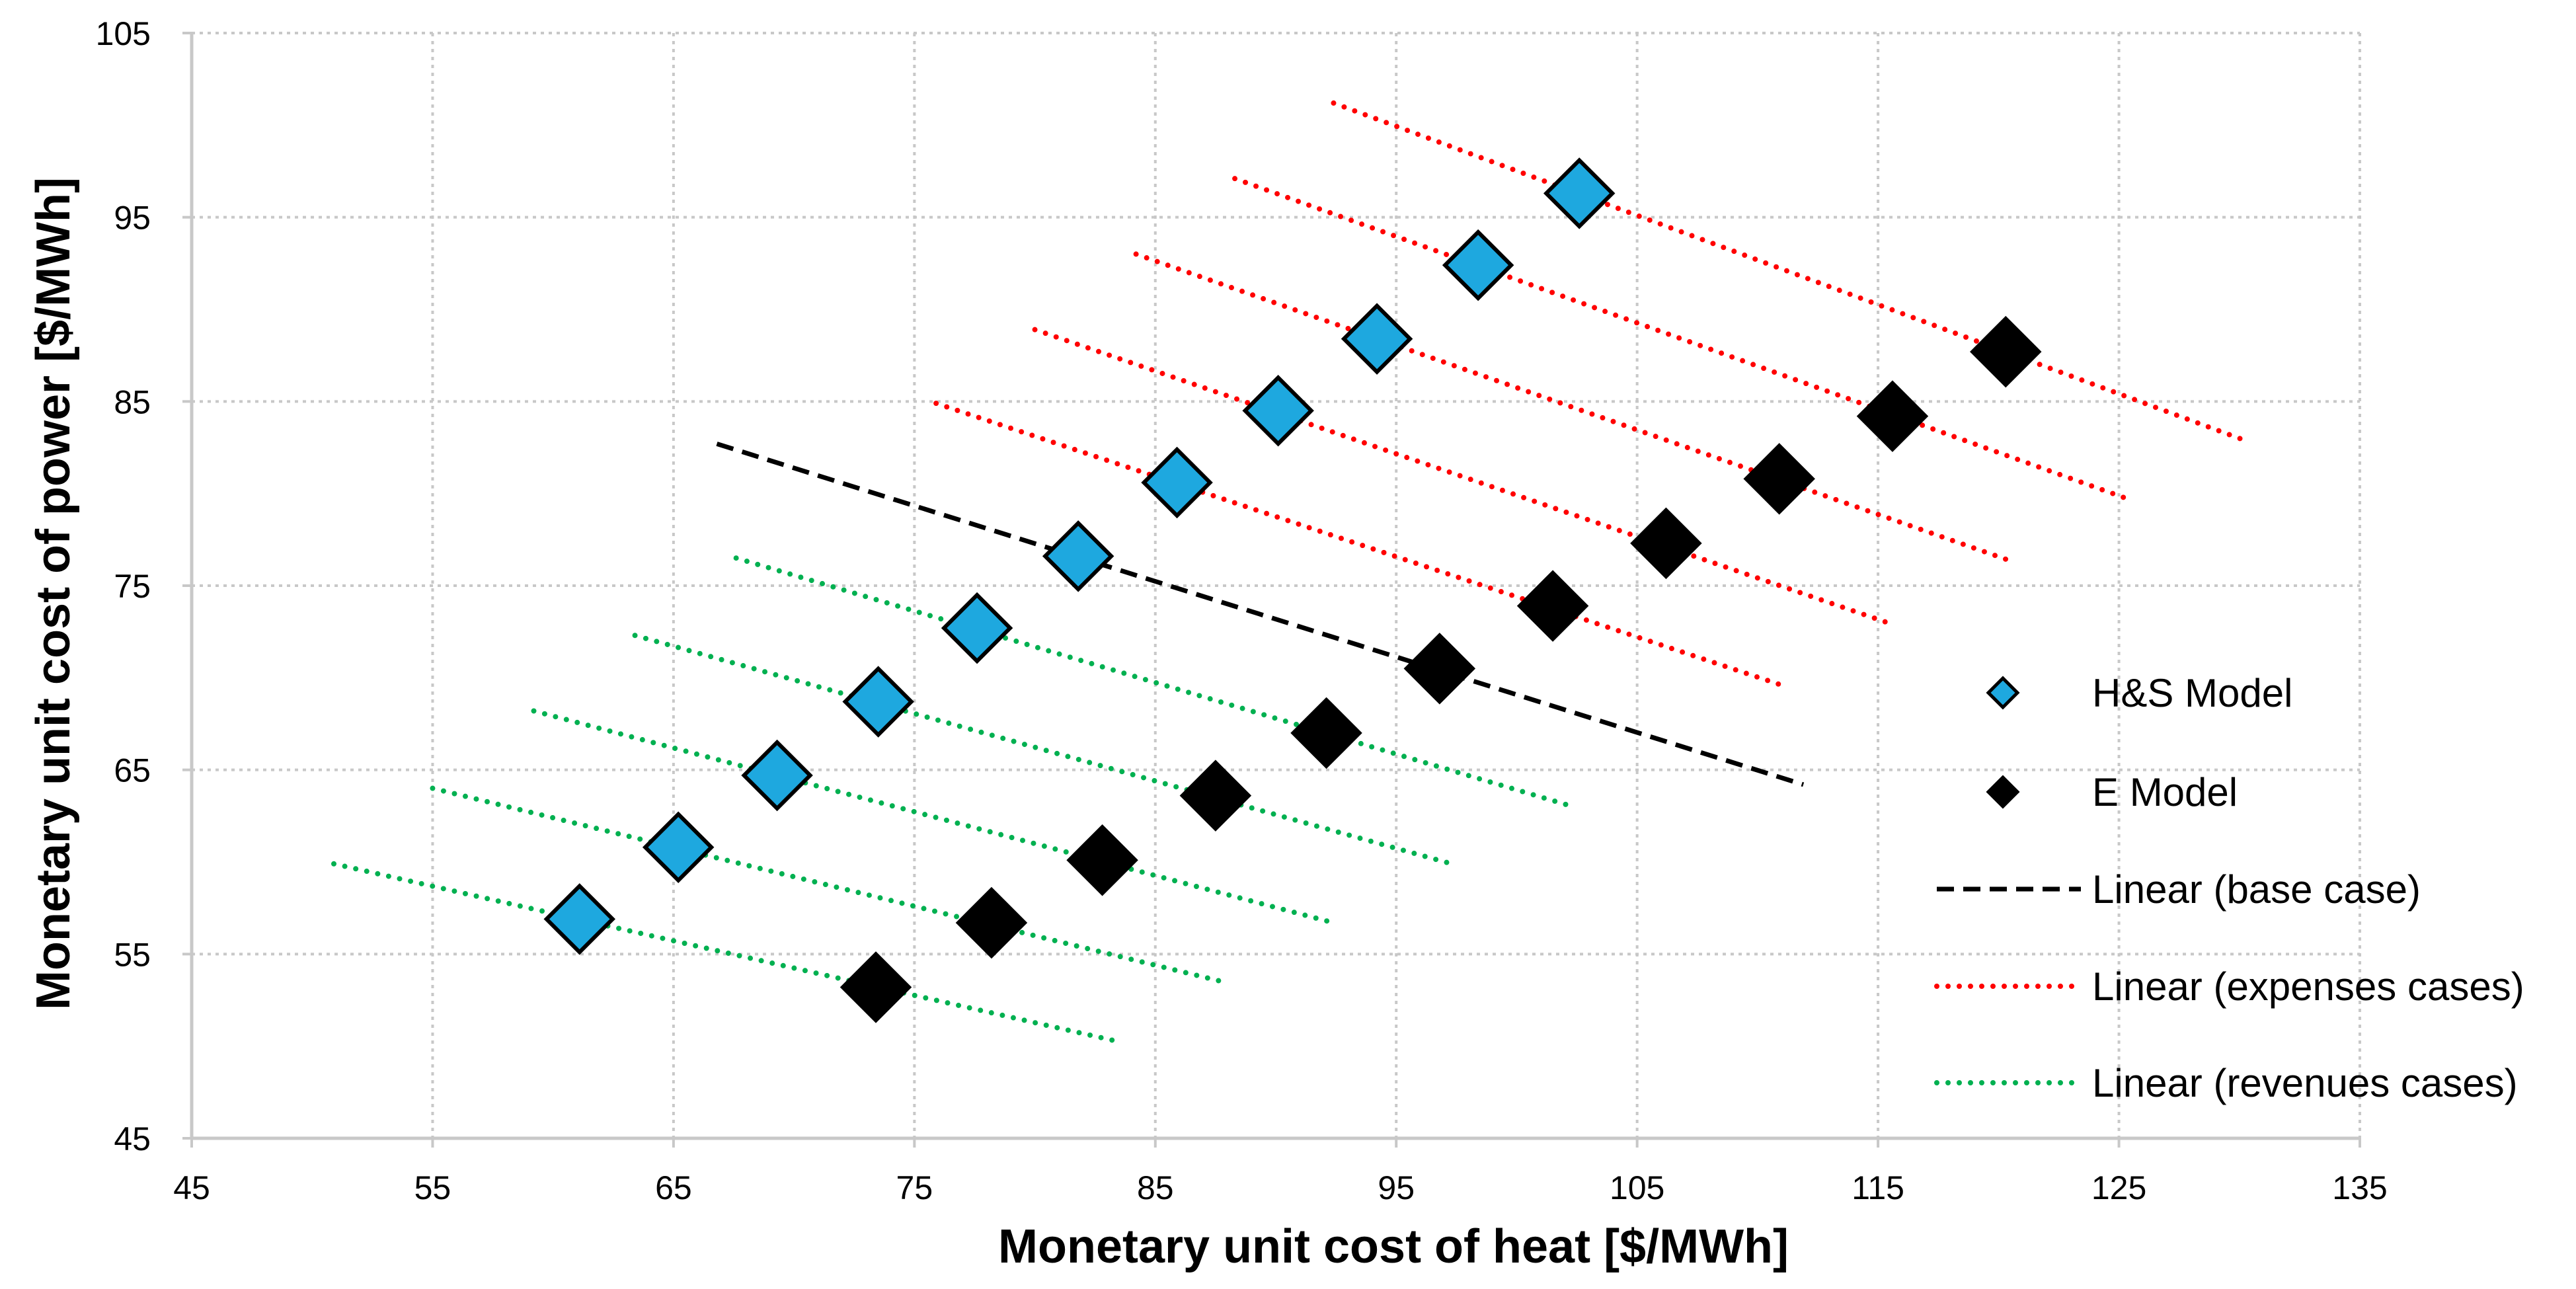 The height and width of the screenshot is (1289, 2576). Describe the element at coordinates (1396, 1187) in the screenshot. I see `x-tick-label: 95` at that location.